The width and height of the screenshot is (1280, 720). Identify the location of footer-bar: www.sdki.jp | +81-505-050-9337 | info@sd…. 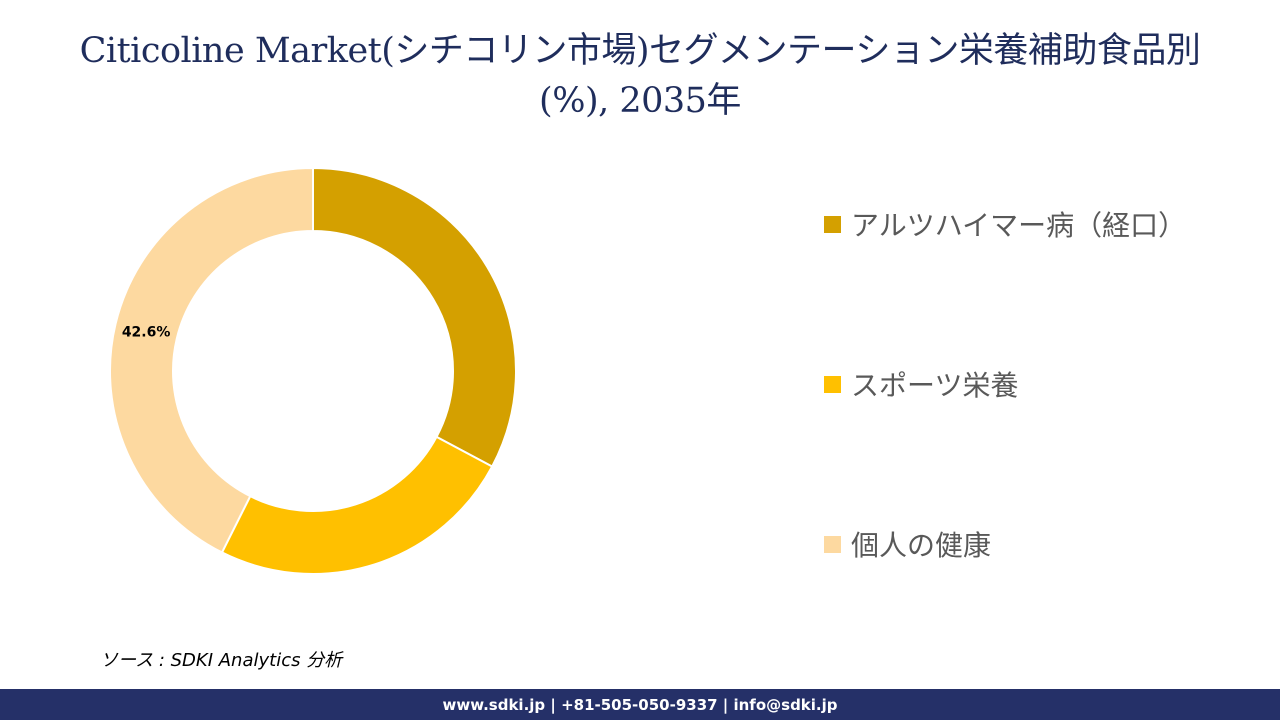
(640, 704).